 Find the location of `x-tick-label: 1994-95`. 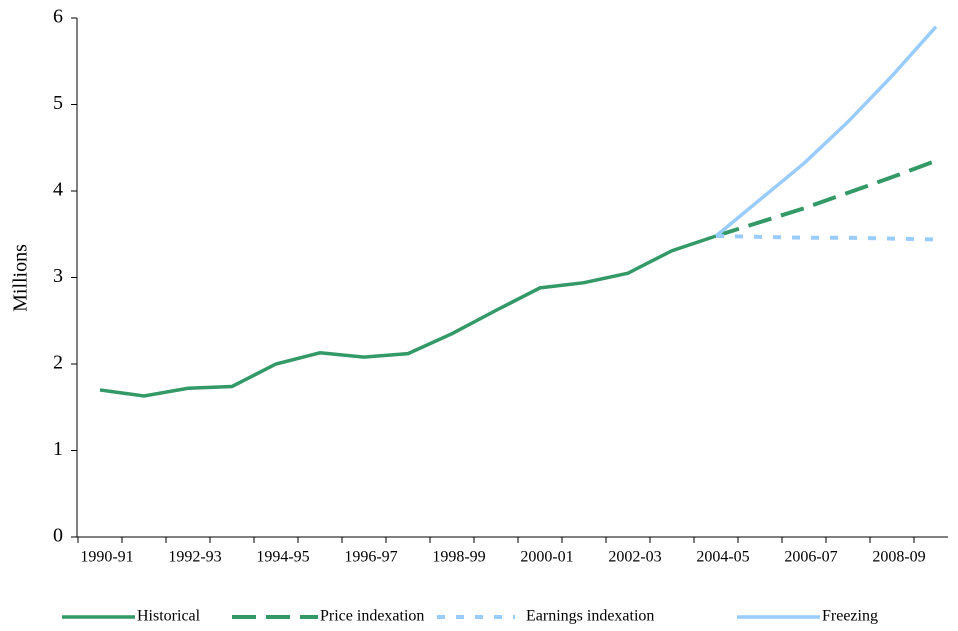

x-tick-label: 1994-95 is located at coordinates (282, 557).